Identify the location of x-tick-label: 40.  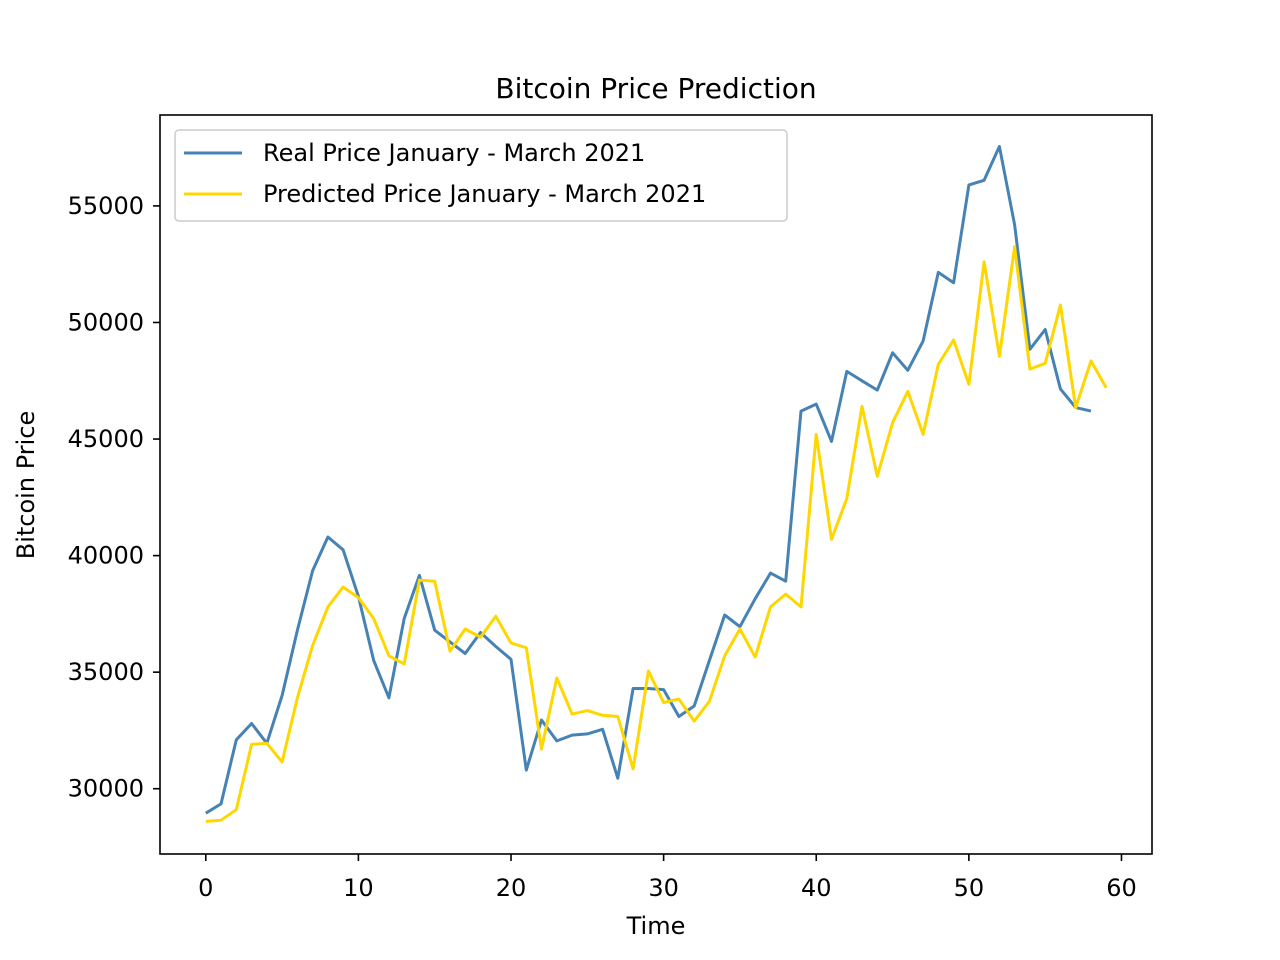
(816, 888).